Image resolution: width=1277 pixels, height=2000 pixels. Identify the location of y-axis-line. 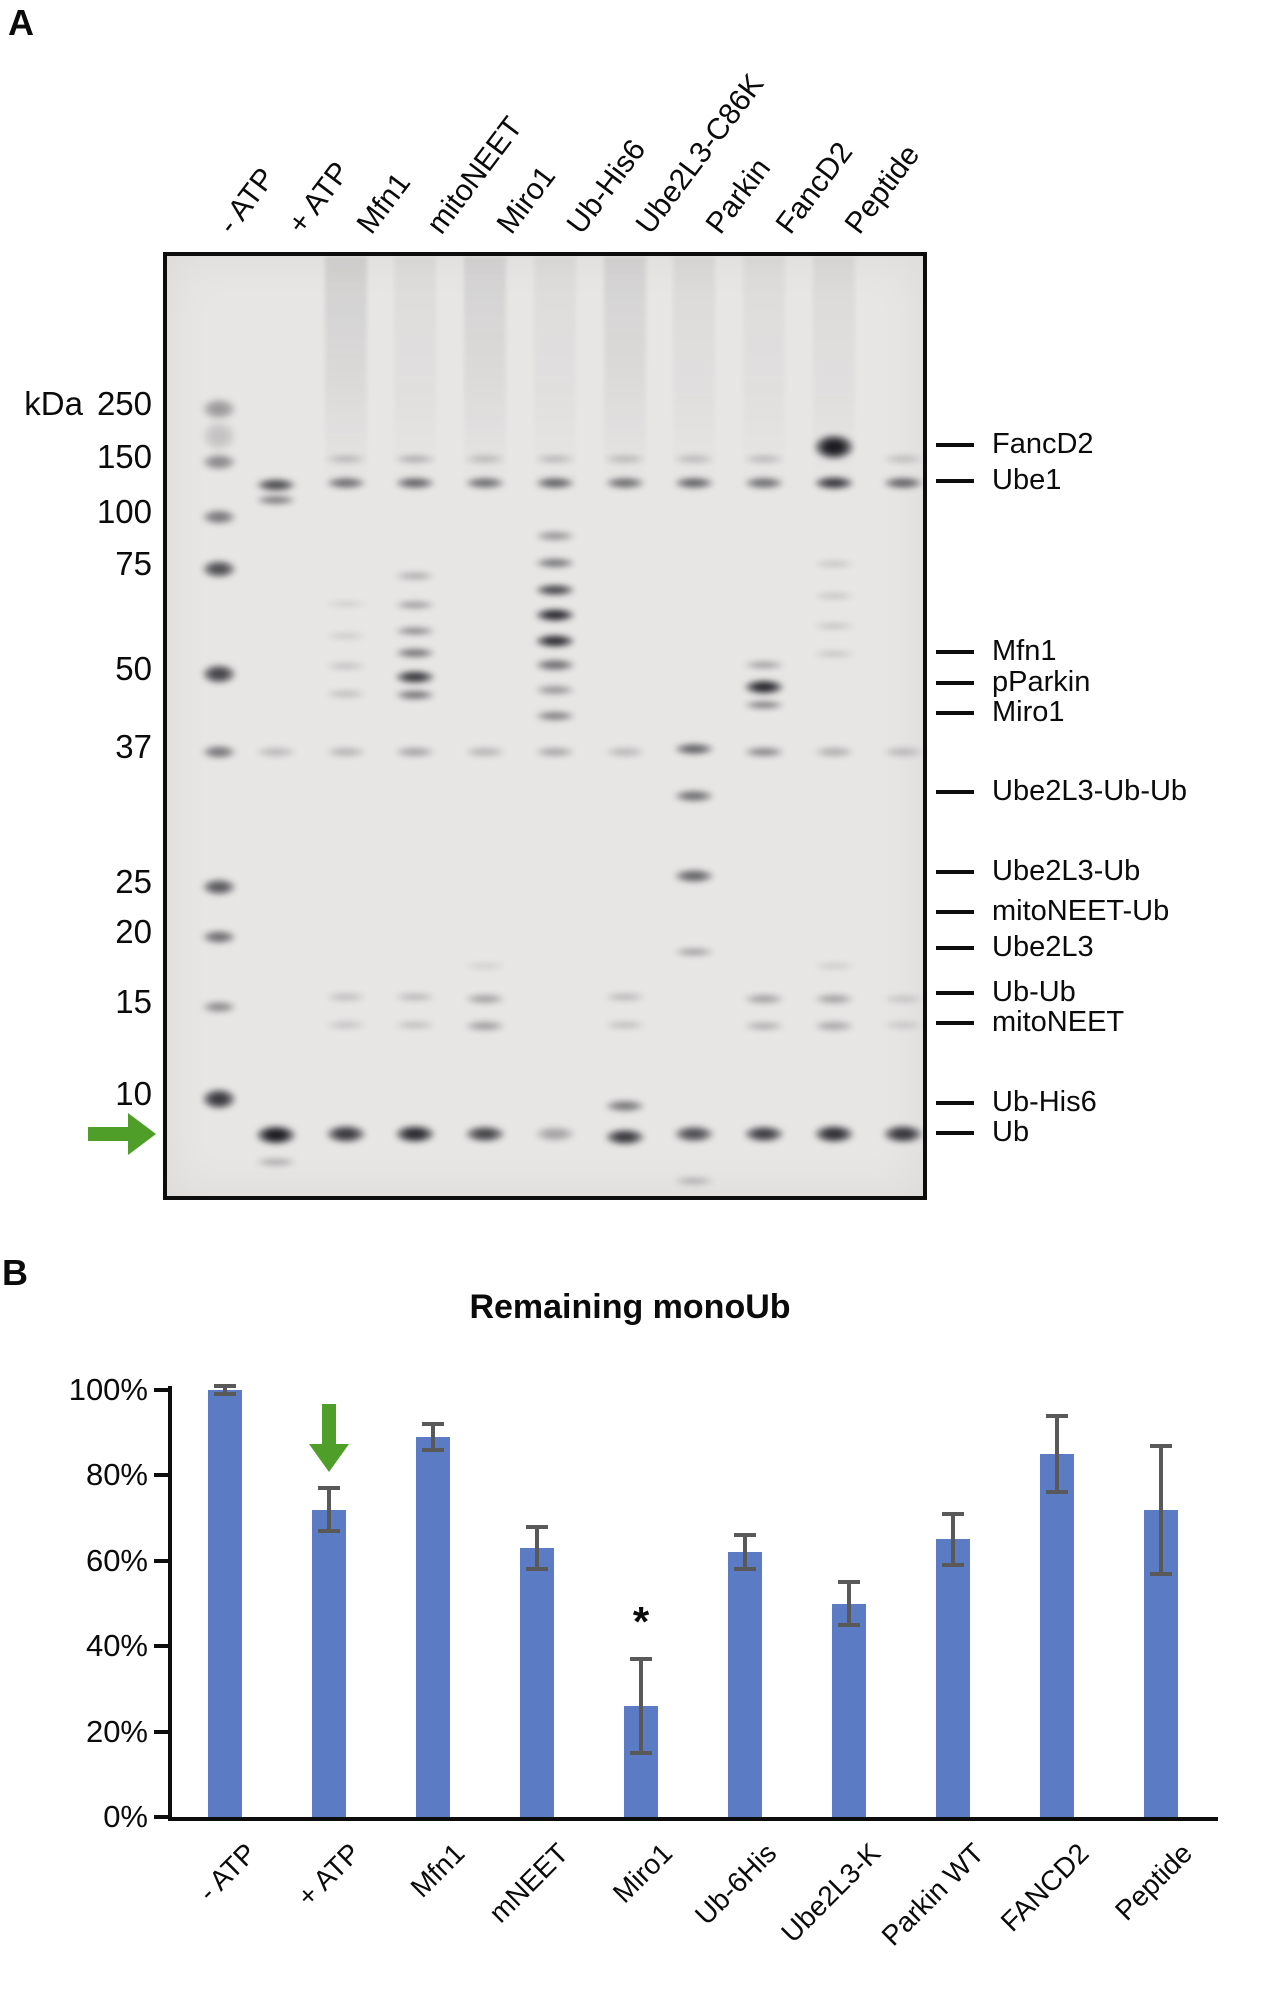
(170, 1603).